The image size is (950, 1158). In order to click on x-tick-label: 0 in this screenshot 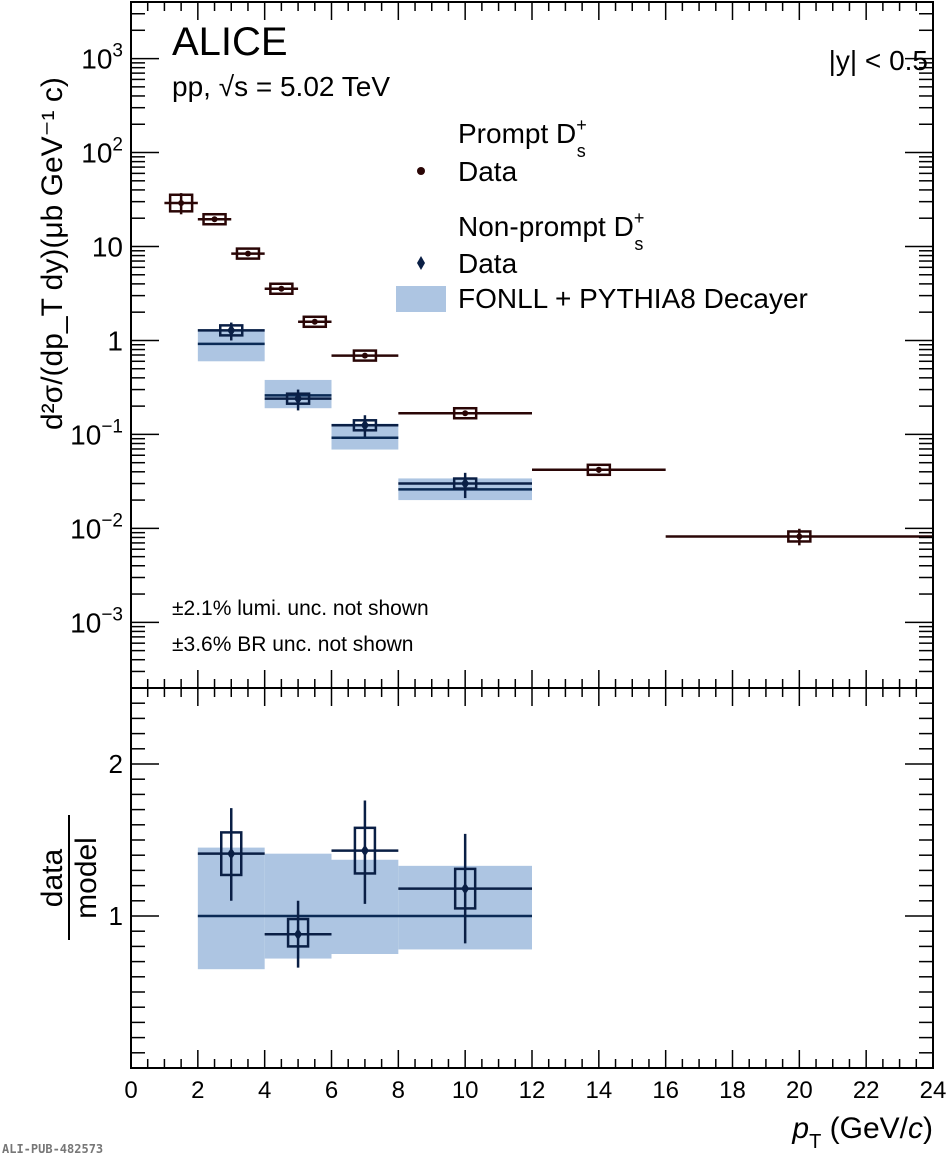, I will do `click(130, 1090)`.